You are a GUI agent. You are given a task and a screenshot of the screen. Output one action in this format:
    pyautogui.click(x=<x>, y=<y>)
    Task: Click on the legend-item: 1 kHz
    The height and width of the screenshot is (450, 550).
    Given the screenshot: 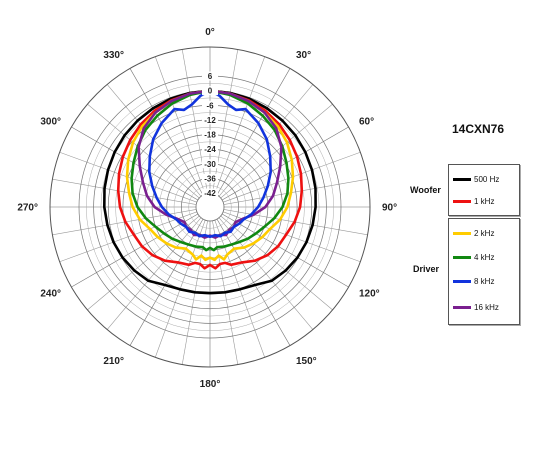 What is the action you would take?
    pyautogui.click(x=473, y=201)
    